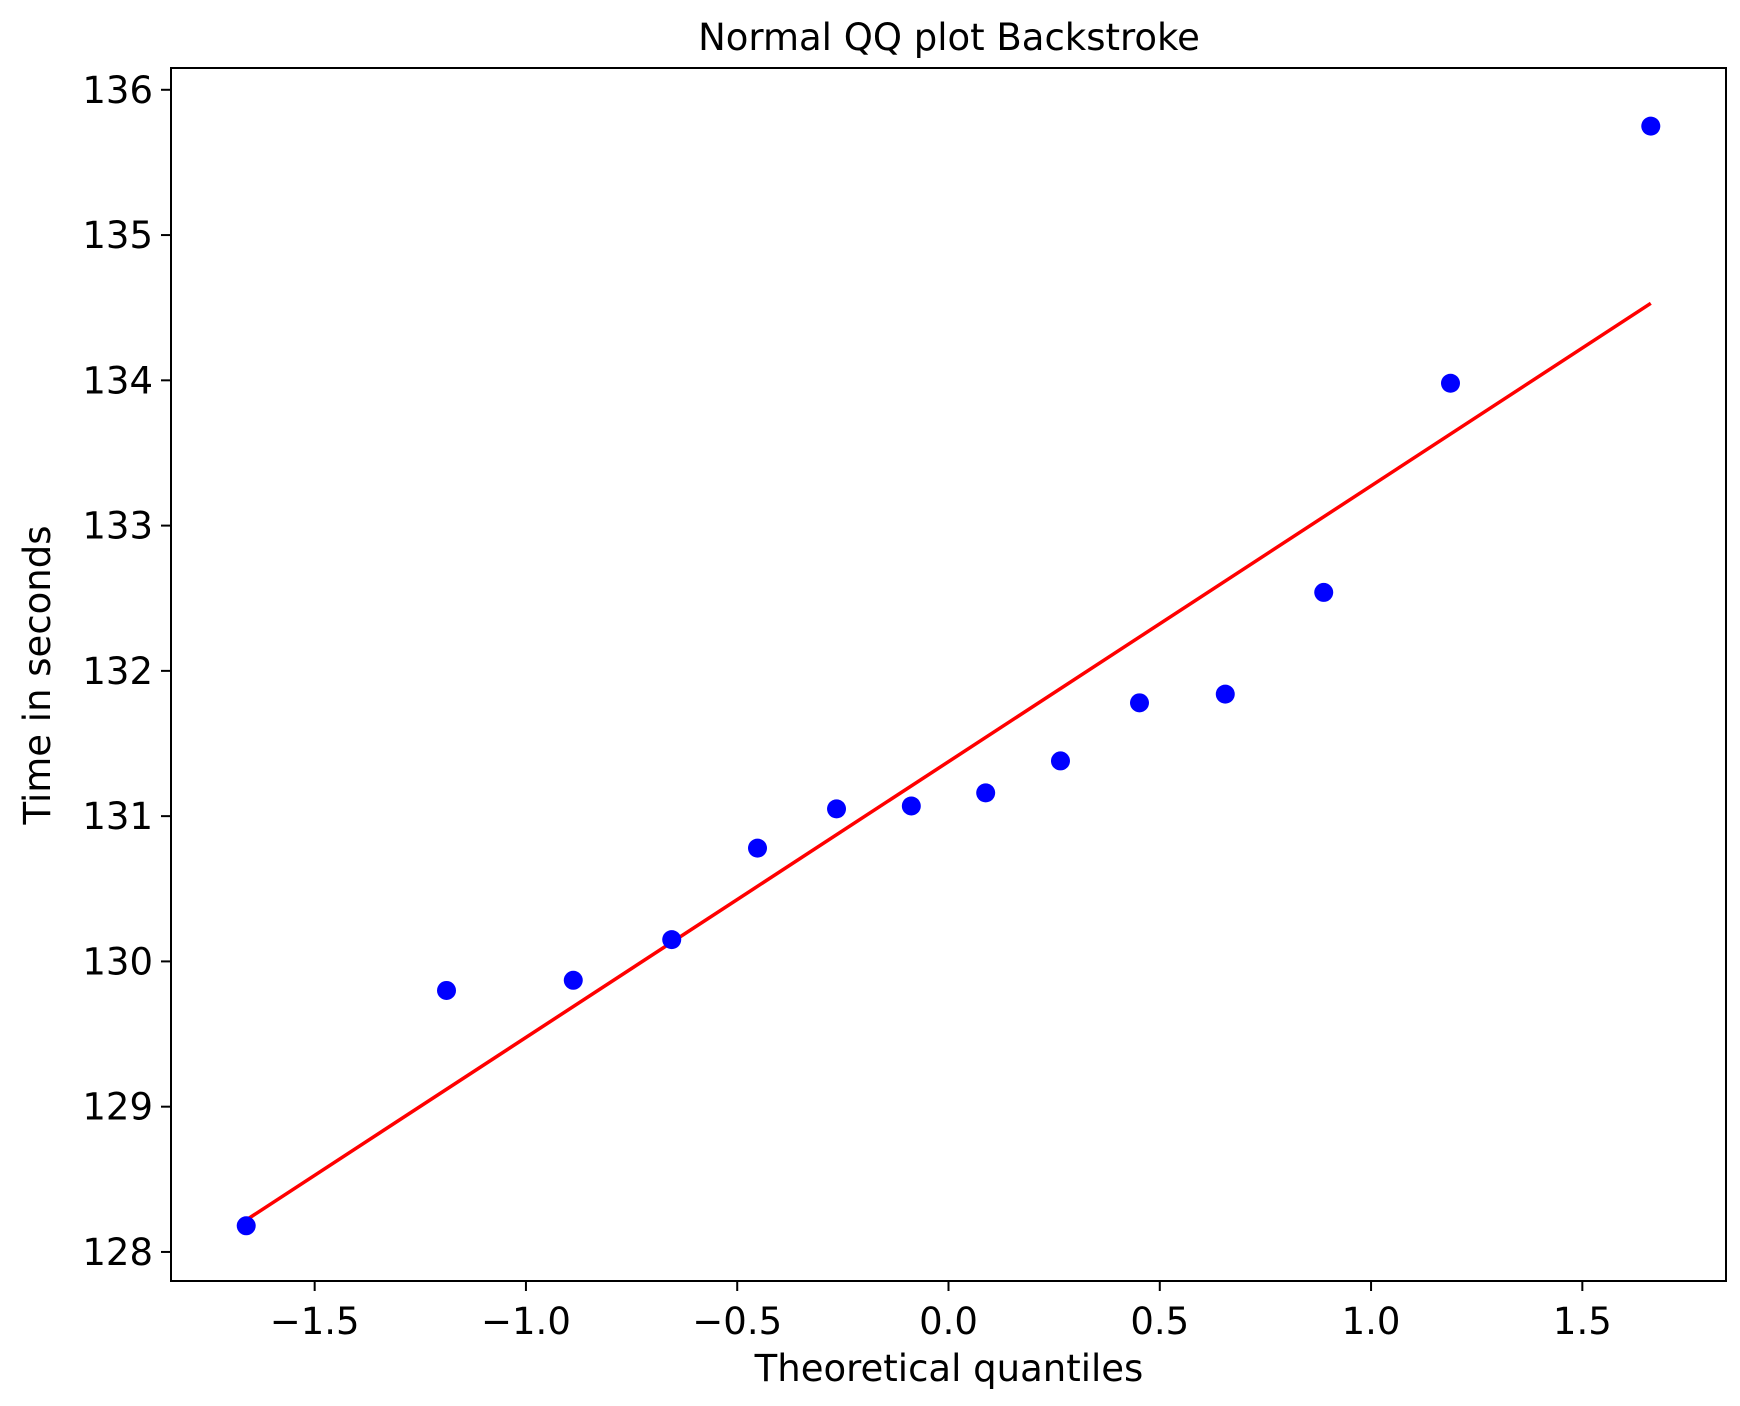  Describe the element at coordinates (117, 1107) in the screenshot. I see `y-tick-label: 129` at that location.